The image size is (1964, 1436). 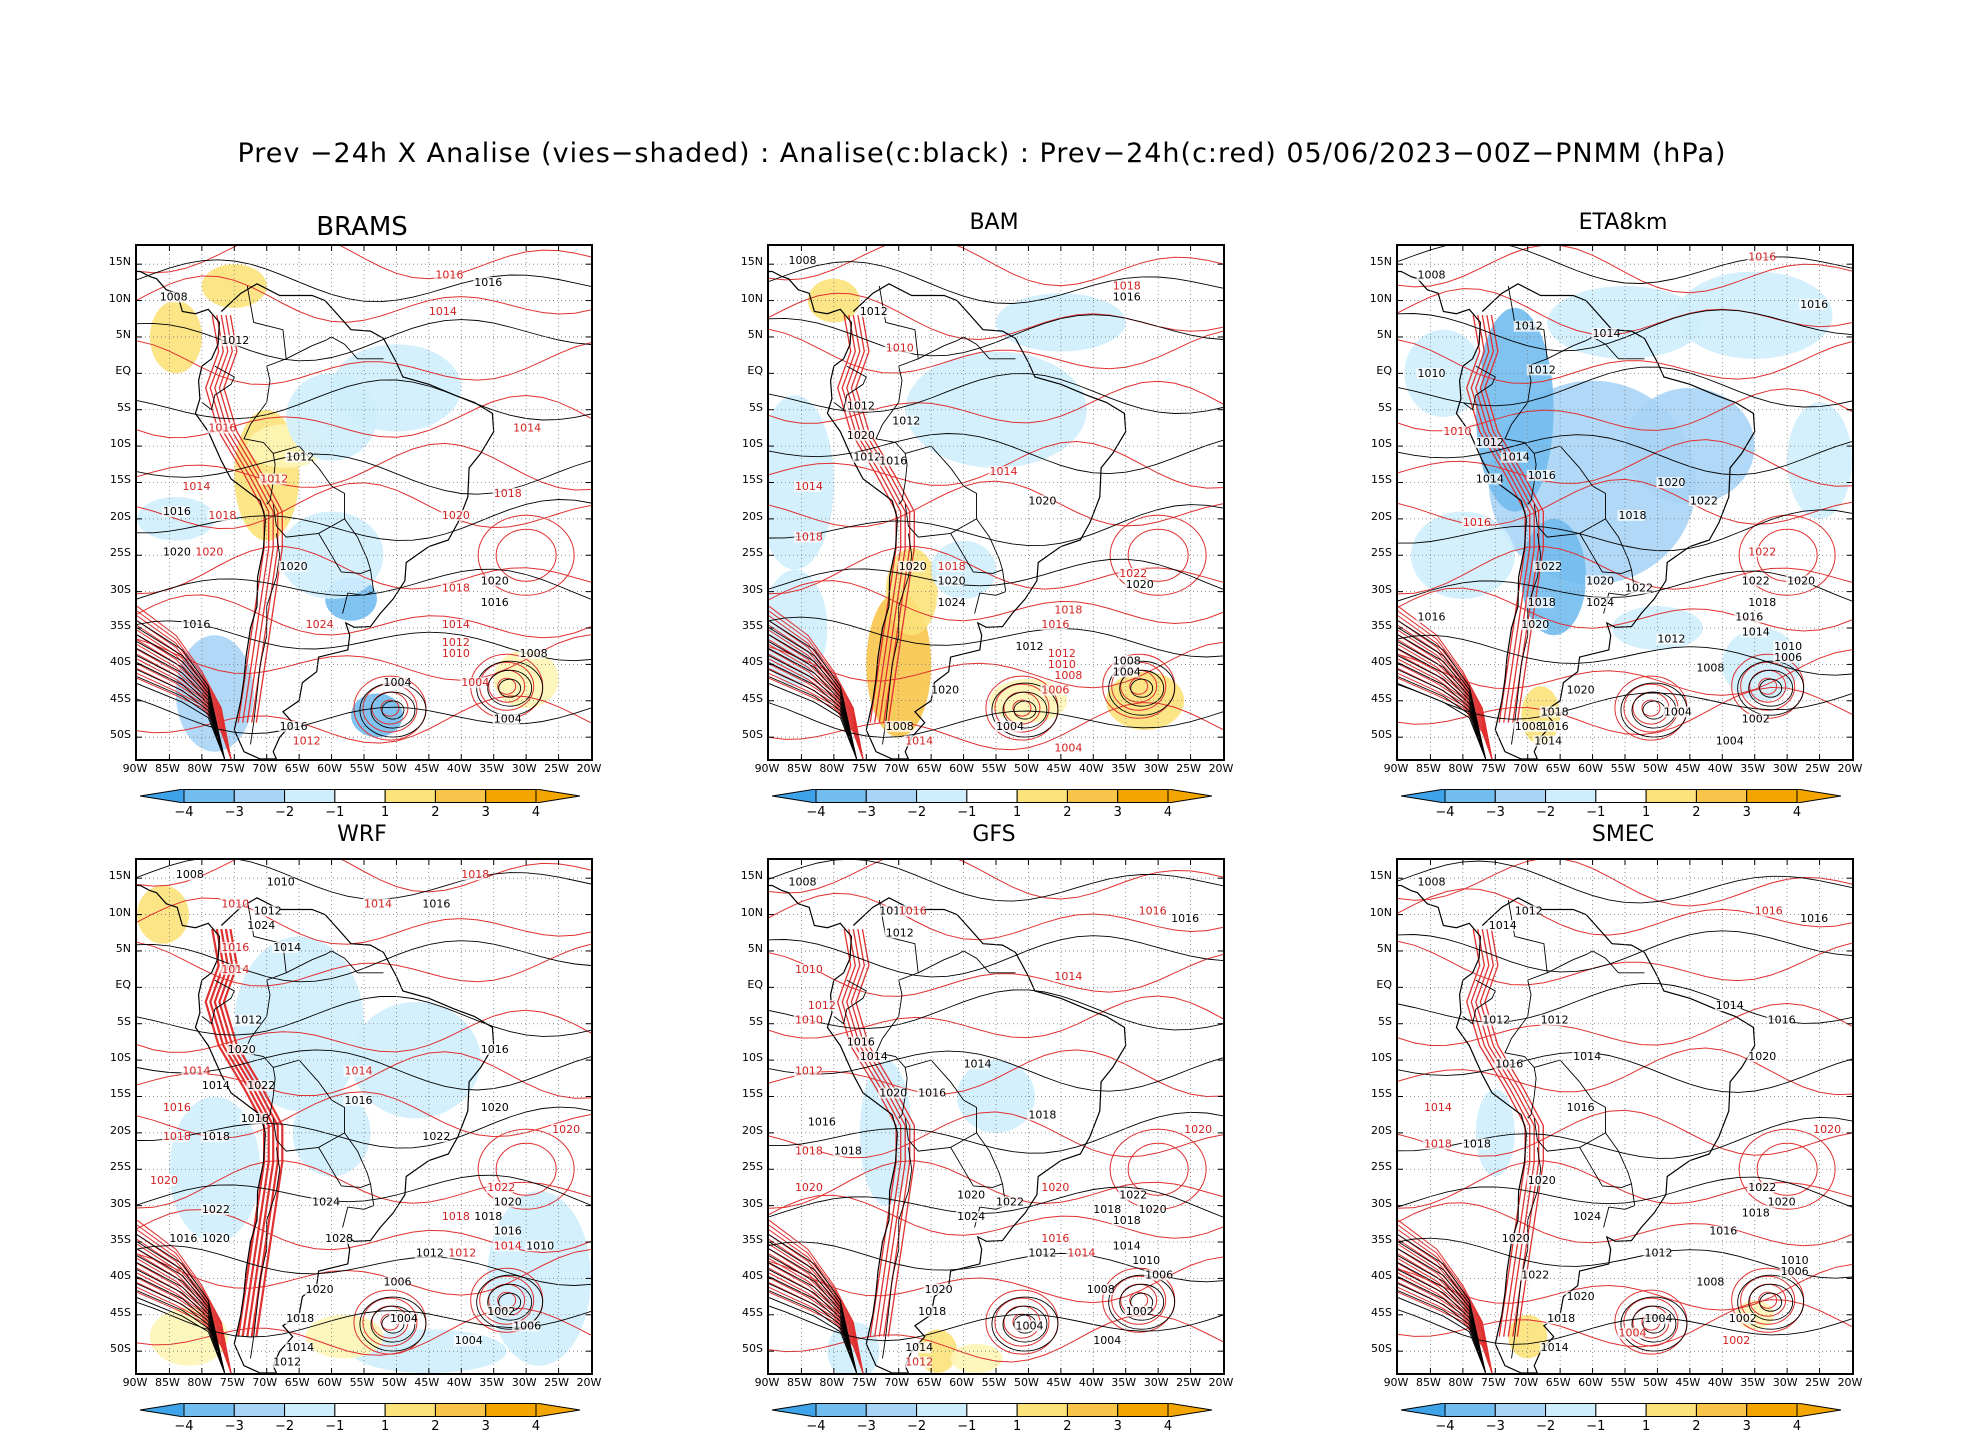 What do you see at coordinates (1445, 812) in the screenshot?
I see `colorbar-tick-label: −4` at bounding box center [1445, 812].